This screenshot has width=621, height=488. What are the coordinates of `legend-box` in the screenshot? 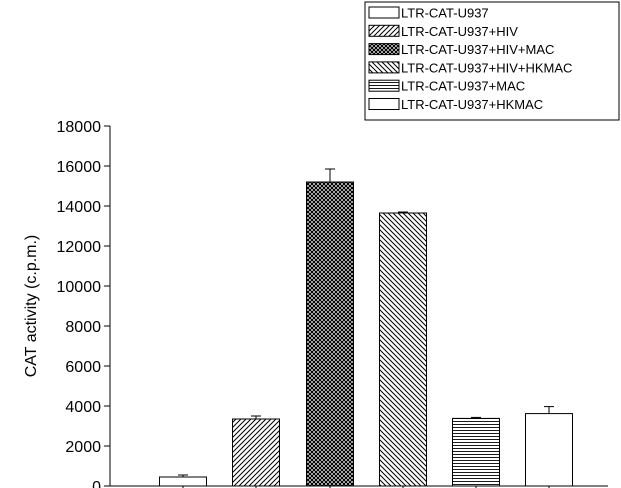 It's located at (492, 61).